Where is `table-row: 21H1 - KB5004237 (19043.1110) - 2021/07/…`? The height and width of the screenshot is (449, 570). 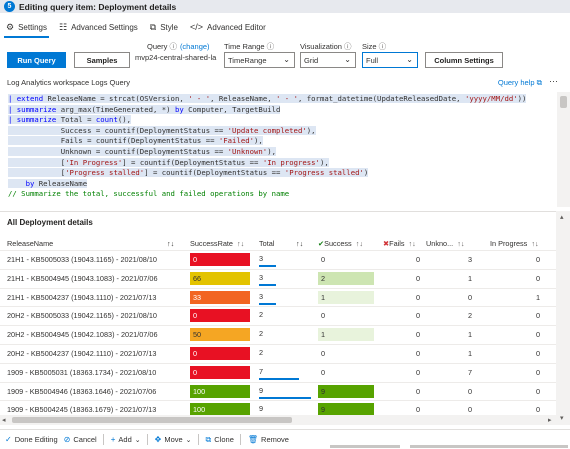
table-row: 21H1 - KB5004237 (19043.1110) - 2021/07/… is located at coordinates (278, 296).